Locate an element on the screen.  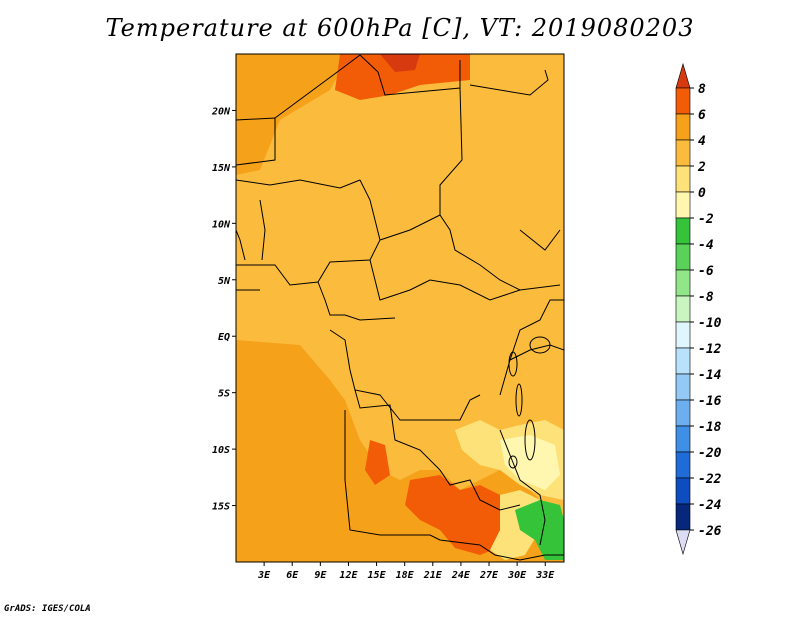
colorbar-label: -2 is located at coordinates (706, 219).